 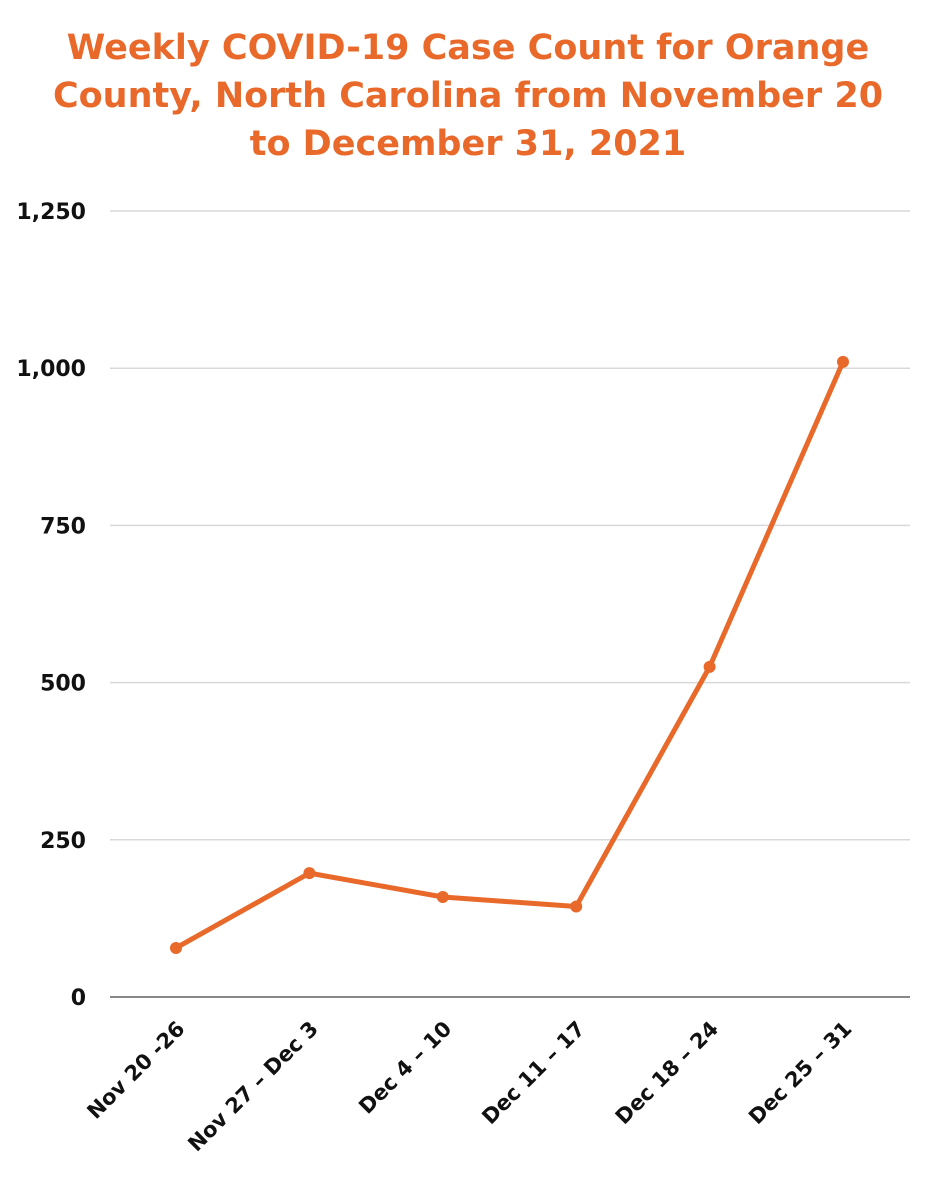 I want to click on x-tick-label: Nov 20 -26, so click(x=135, y=1070).